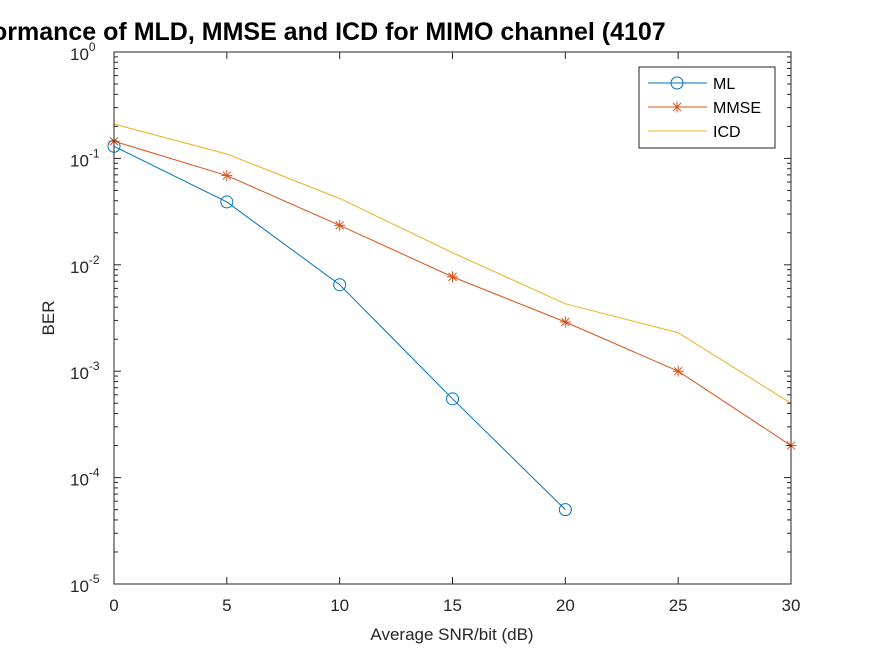 The width and height of the screenshot is (875, 656). Describe the element at coordinates (226, 605) in the screenshot. I see `x-tick-label: 5` at that location.